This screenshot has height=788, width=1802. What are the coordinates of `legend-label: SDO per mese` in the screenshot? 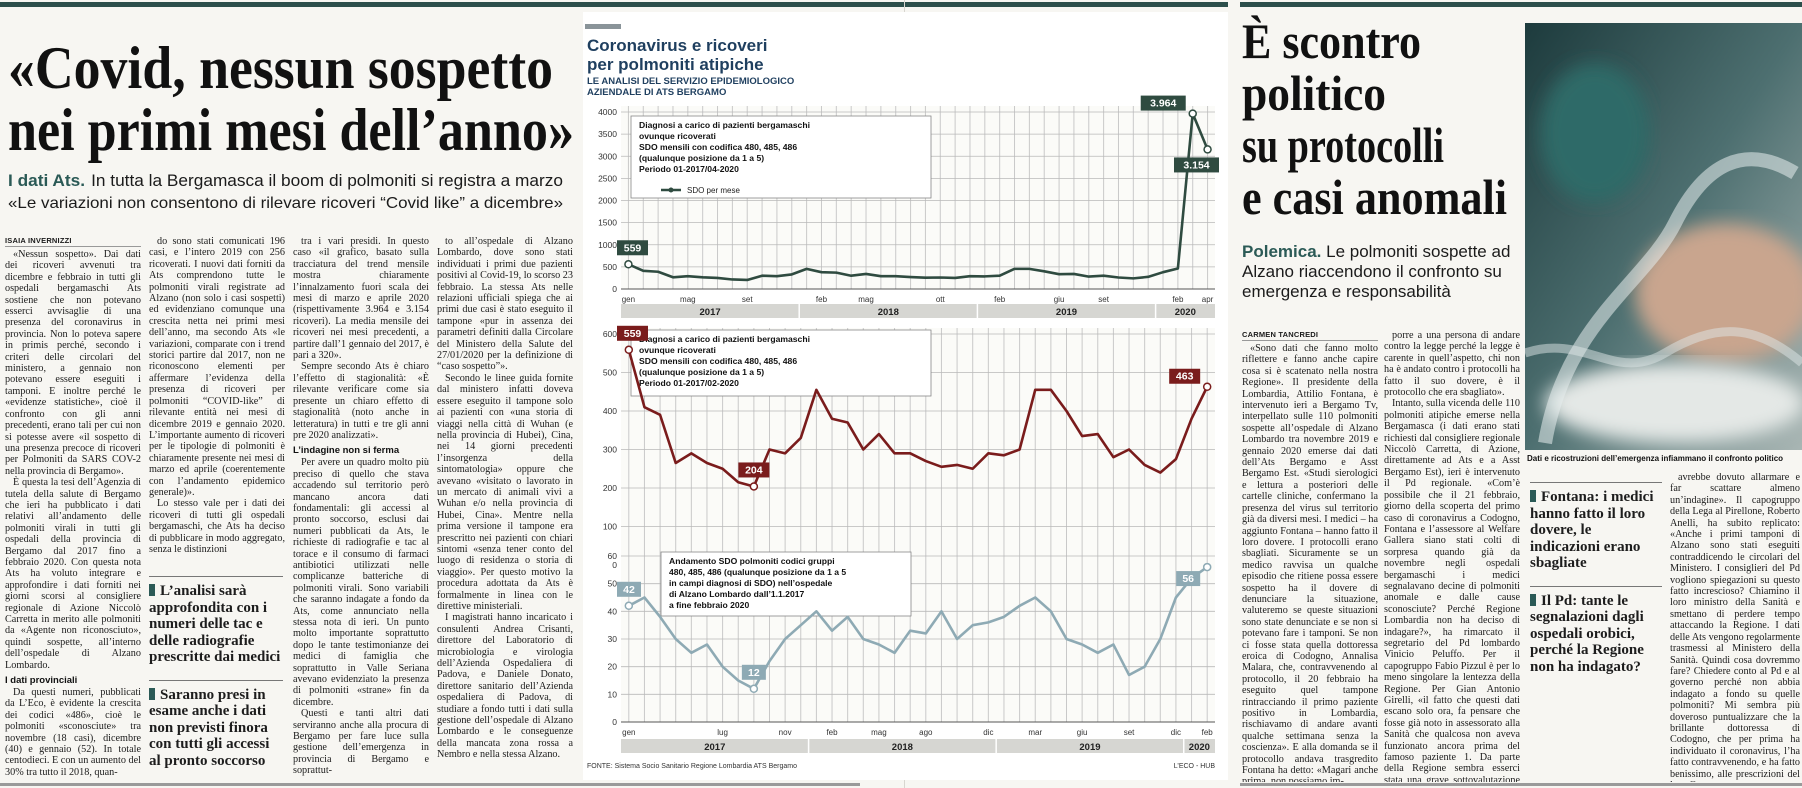 It's located at (713, 190).